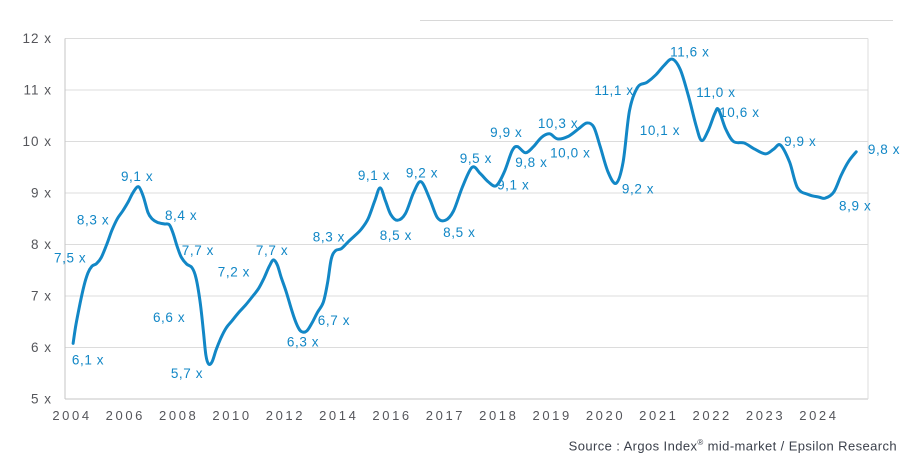 The width and height of the screenshot is (911, 461). I want to click on x-tick-label: 2016, so click(391, 415).